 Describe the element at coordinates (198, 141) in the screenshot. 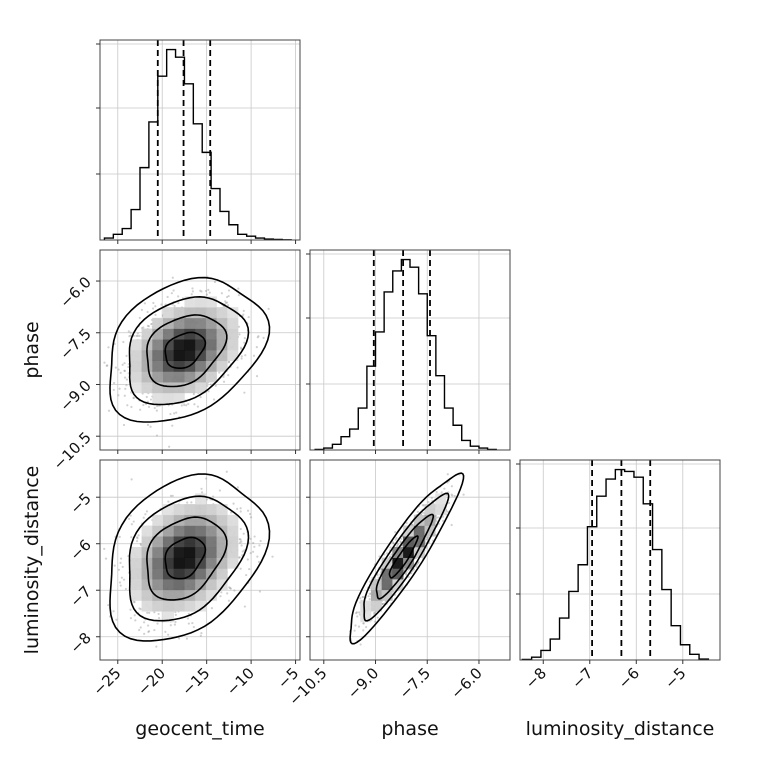

I see `hist-panel-geocent_time` at that location.